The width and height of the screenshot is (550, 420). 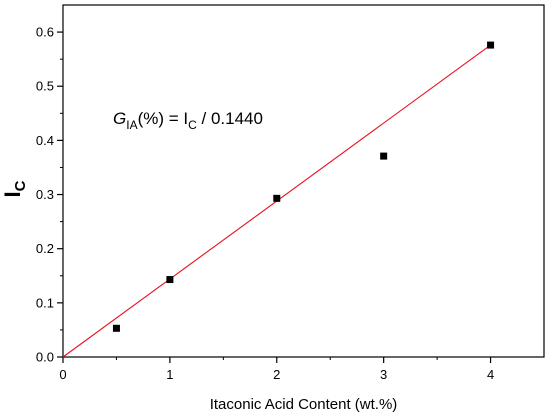 I want to click on y-tick-label: 0.4, so click(x=45, y=140).